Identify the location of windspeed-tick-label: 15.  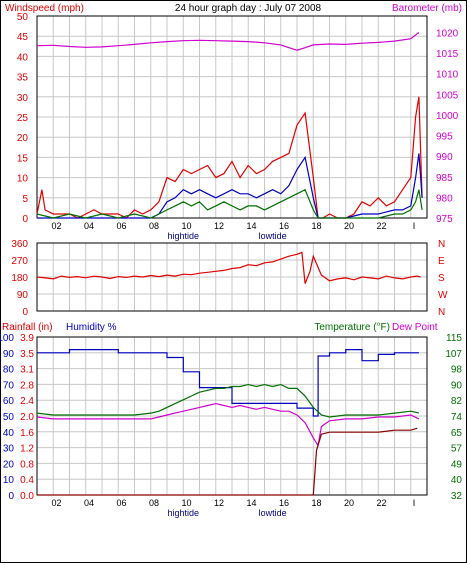
(23, 158).